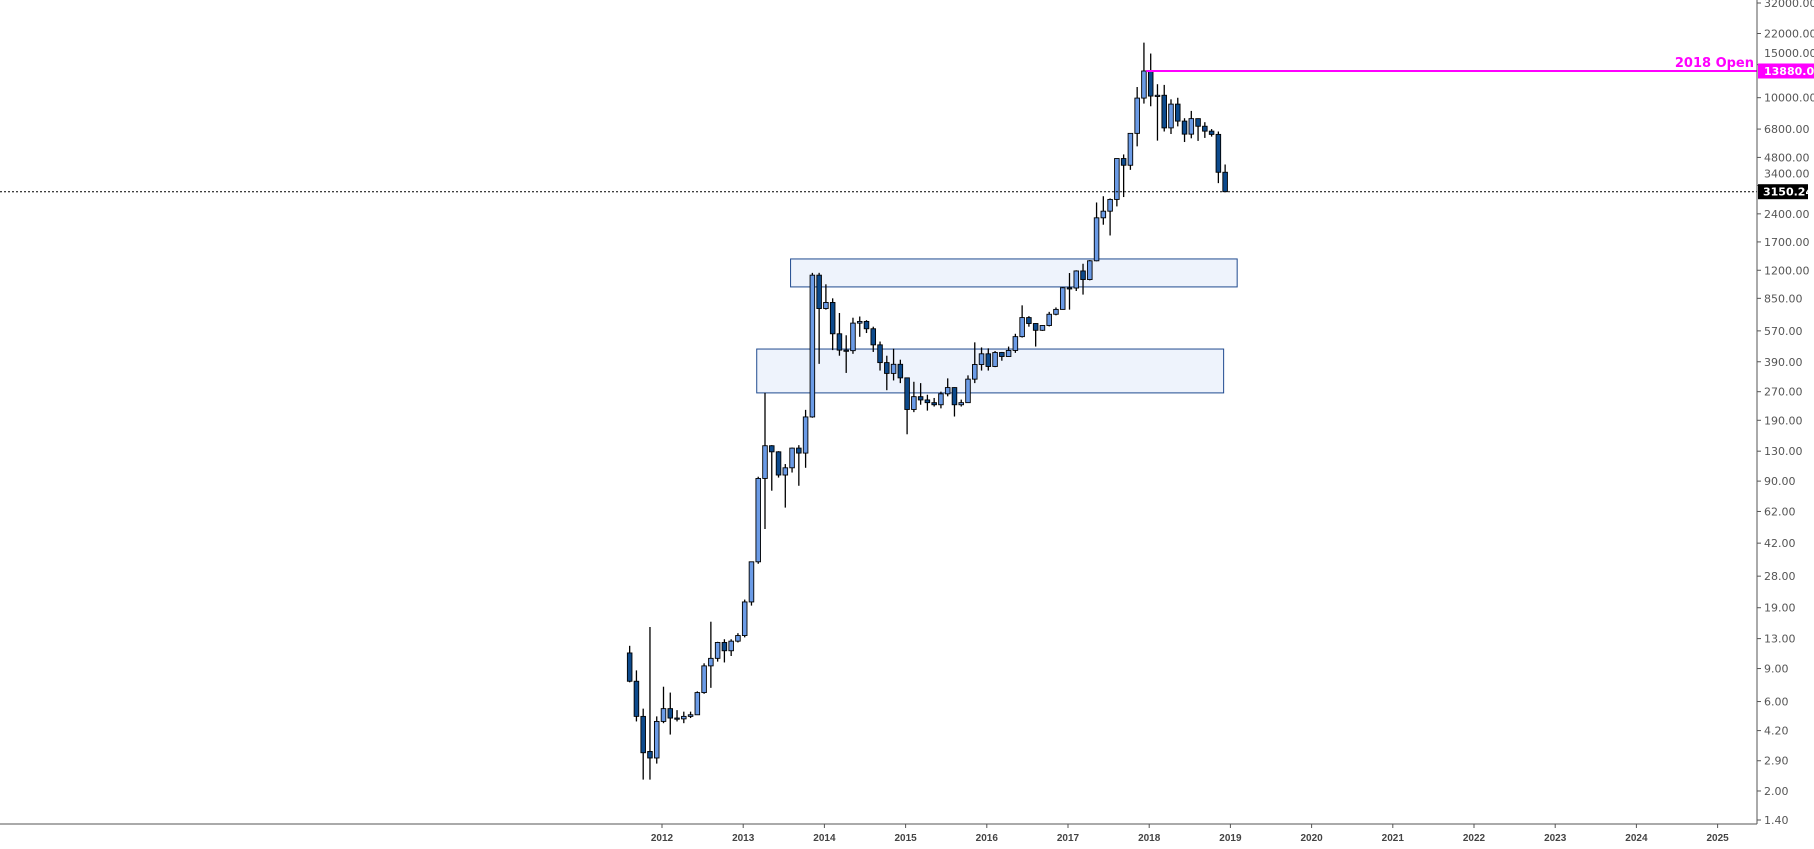 This screenshot has height=849, width=1814. Describe the element at coordinates (1780, 576) in the screenshot. I see `price-tick-label: 28.00` at that location.